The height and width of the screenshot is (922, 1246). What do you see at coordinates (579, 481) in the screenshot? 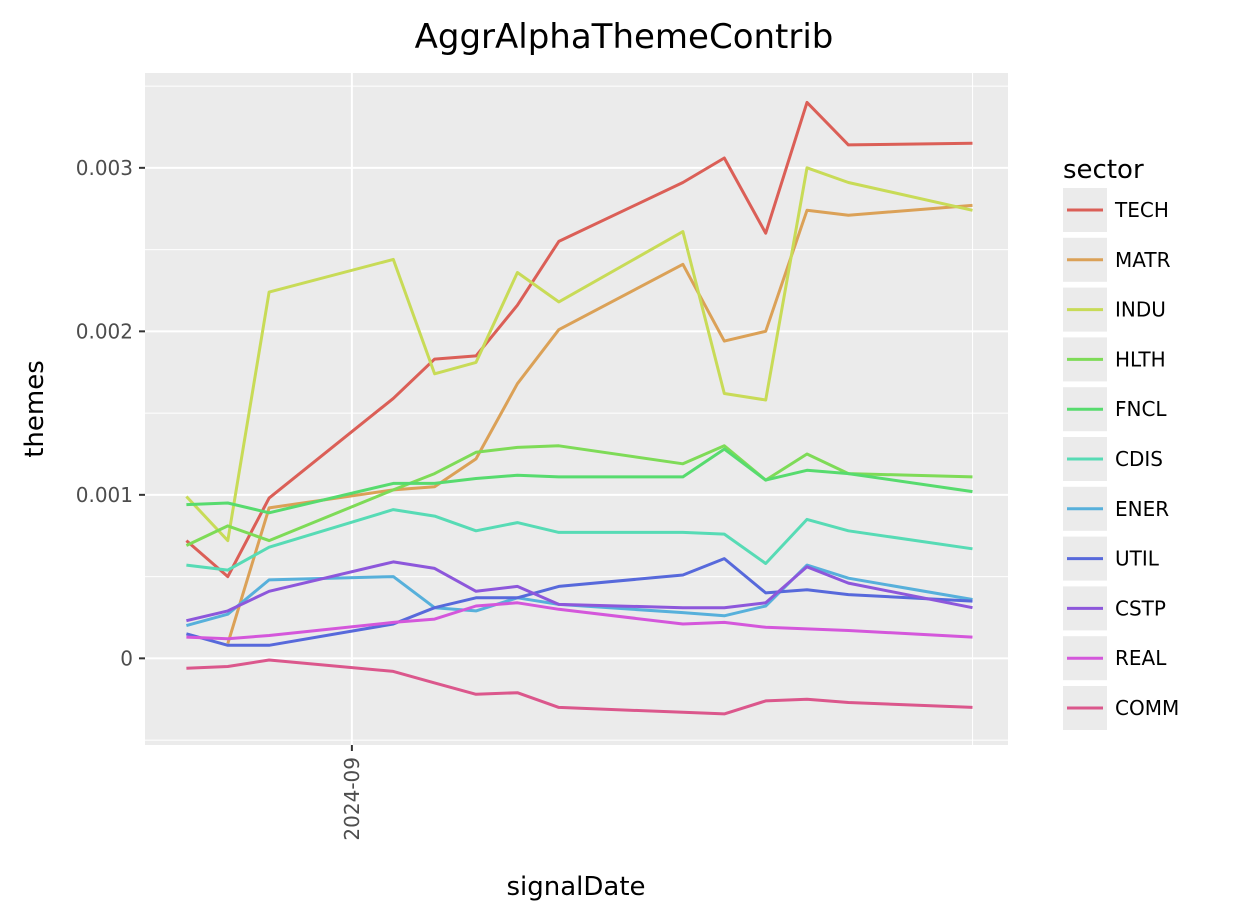
I see `series-line-fncl` at bounding box center [579, 481].